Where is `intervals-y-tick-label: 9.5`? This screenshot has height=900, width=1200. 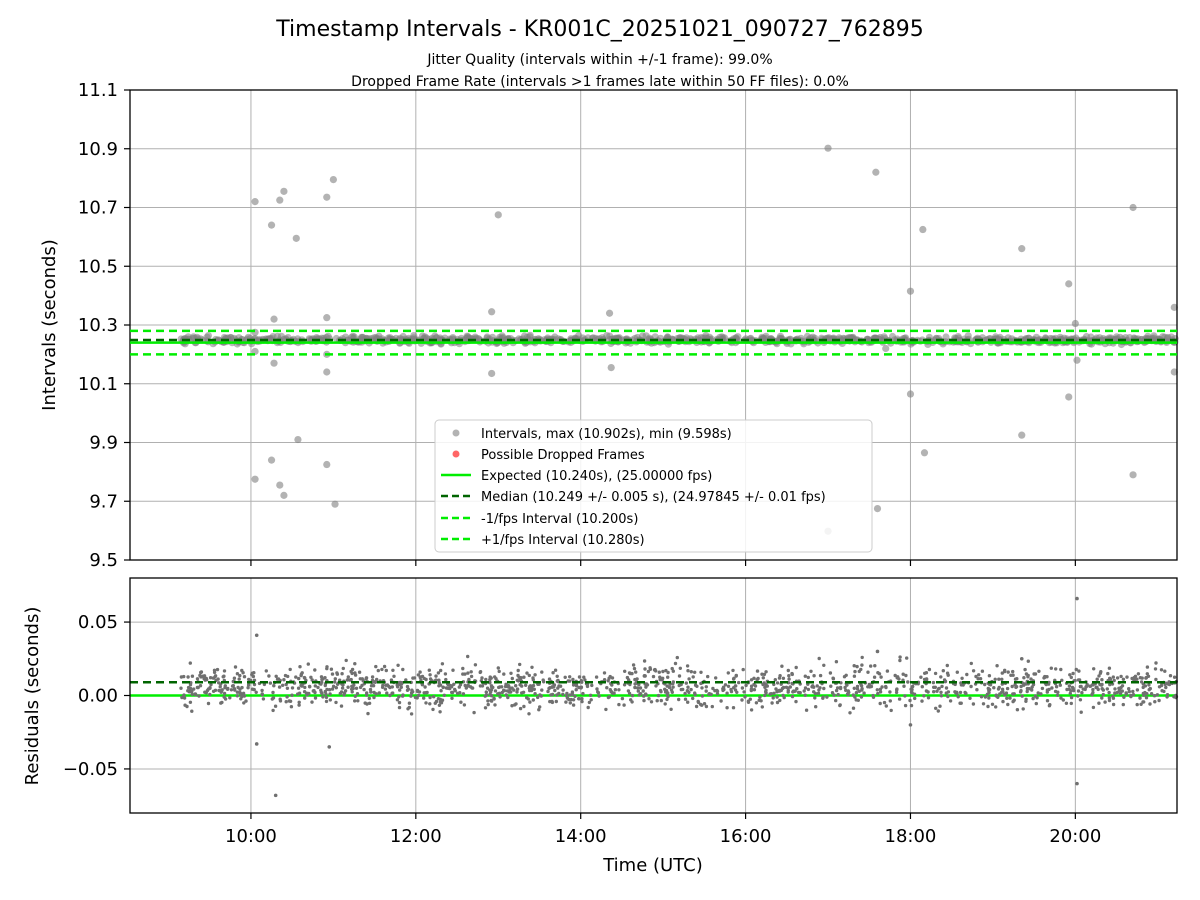 intervals-y-tick-label: 9.5 is located at coordinates (103, 560).